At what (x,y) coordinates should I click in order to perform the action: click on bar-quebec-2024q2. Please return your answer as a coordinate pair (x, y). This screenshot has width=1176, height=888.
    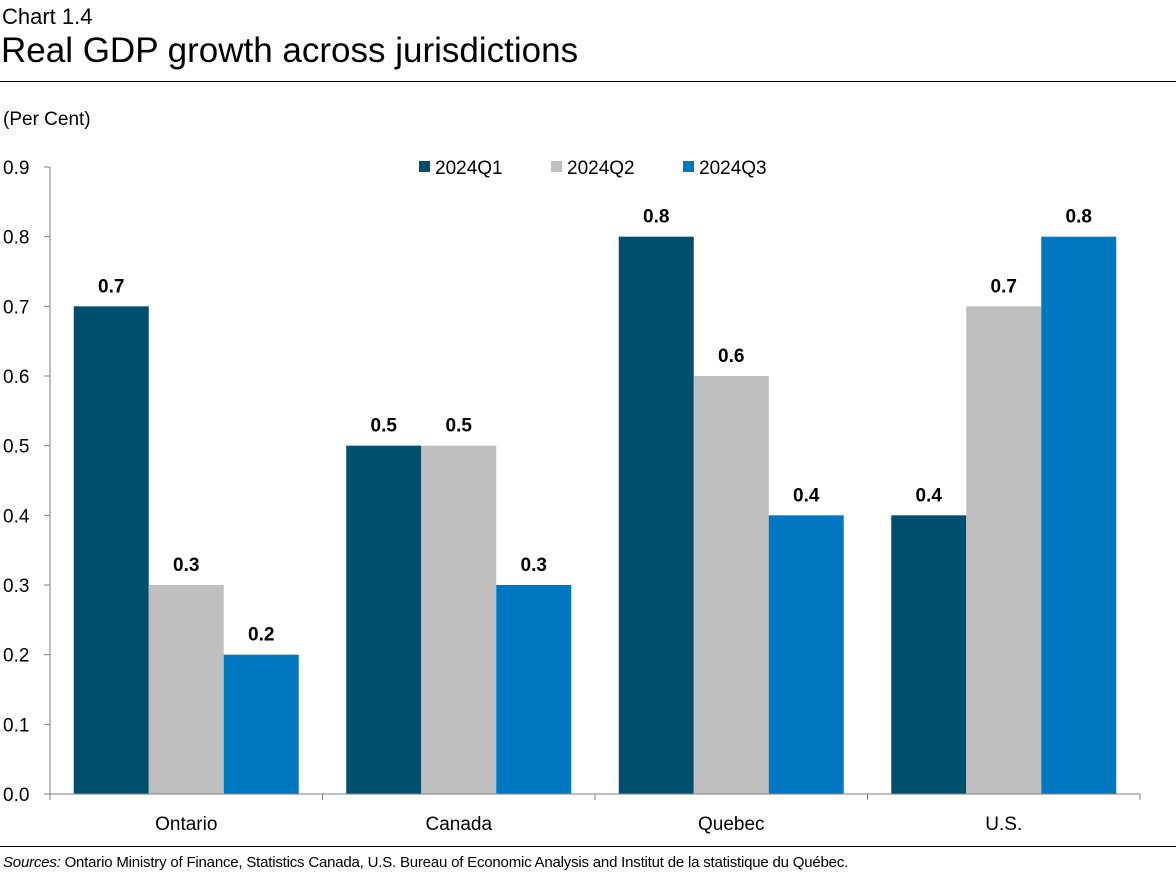
    Looking at the image, I should click on (731, 585).